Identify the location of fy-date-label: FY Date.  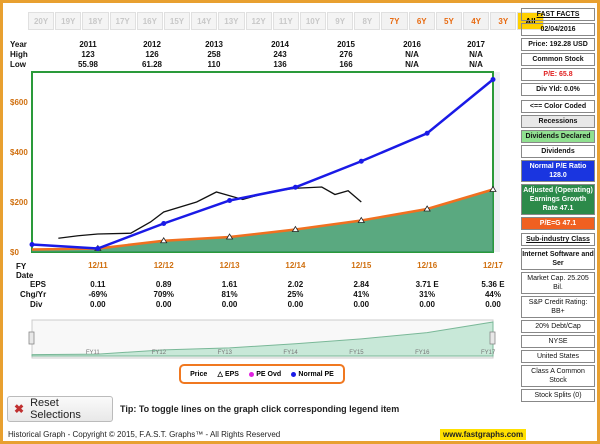
(25, 271).